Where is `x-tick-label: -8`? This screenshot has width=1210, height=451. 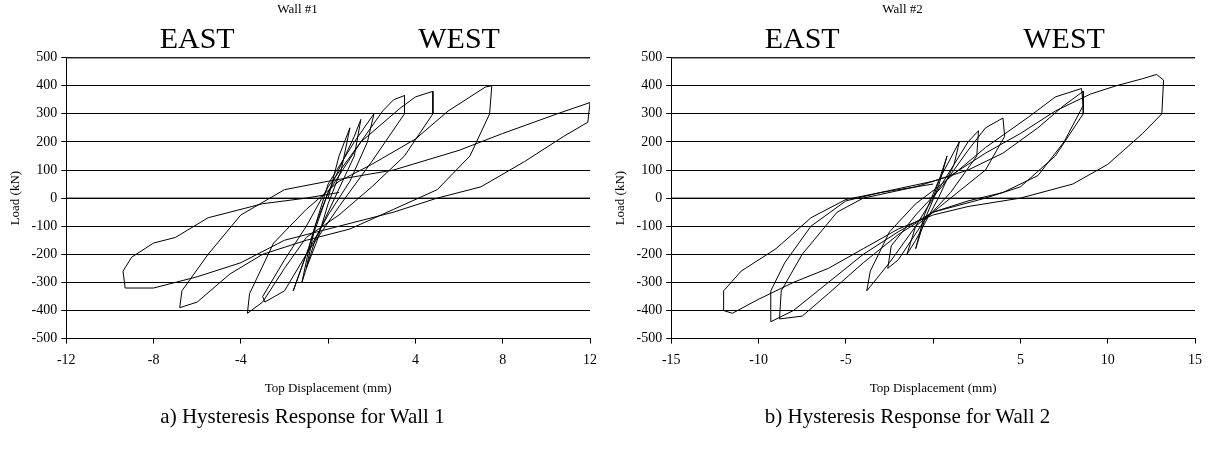 x-tick-label: -8 is located at coordinates (153, 359).